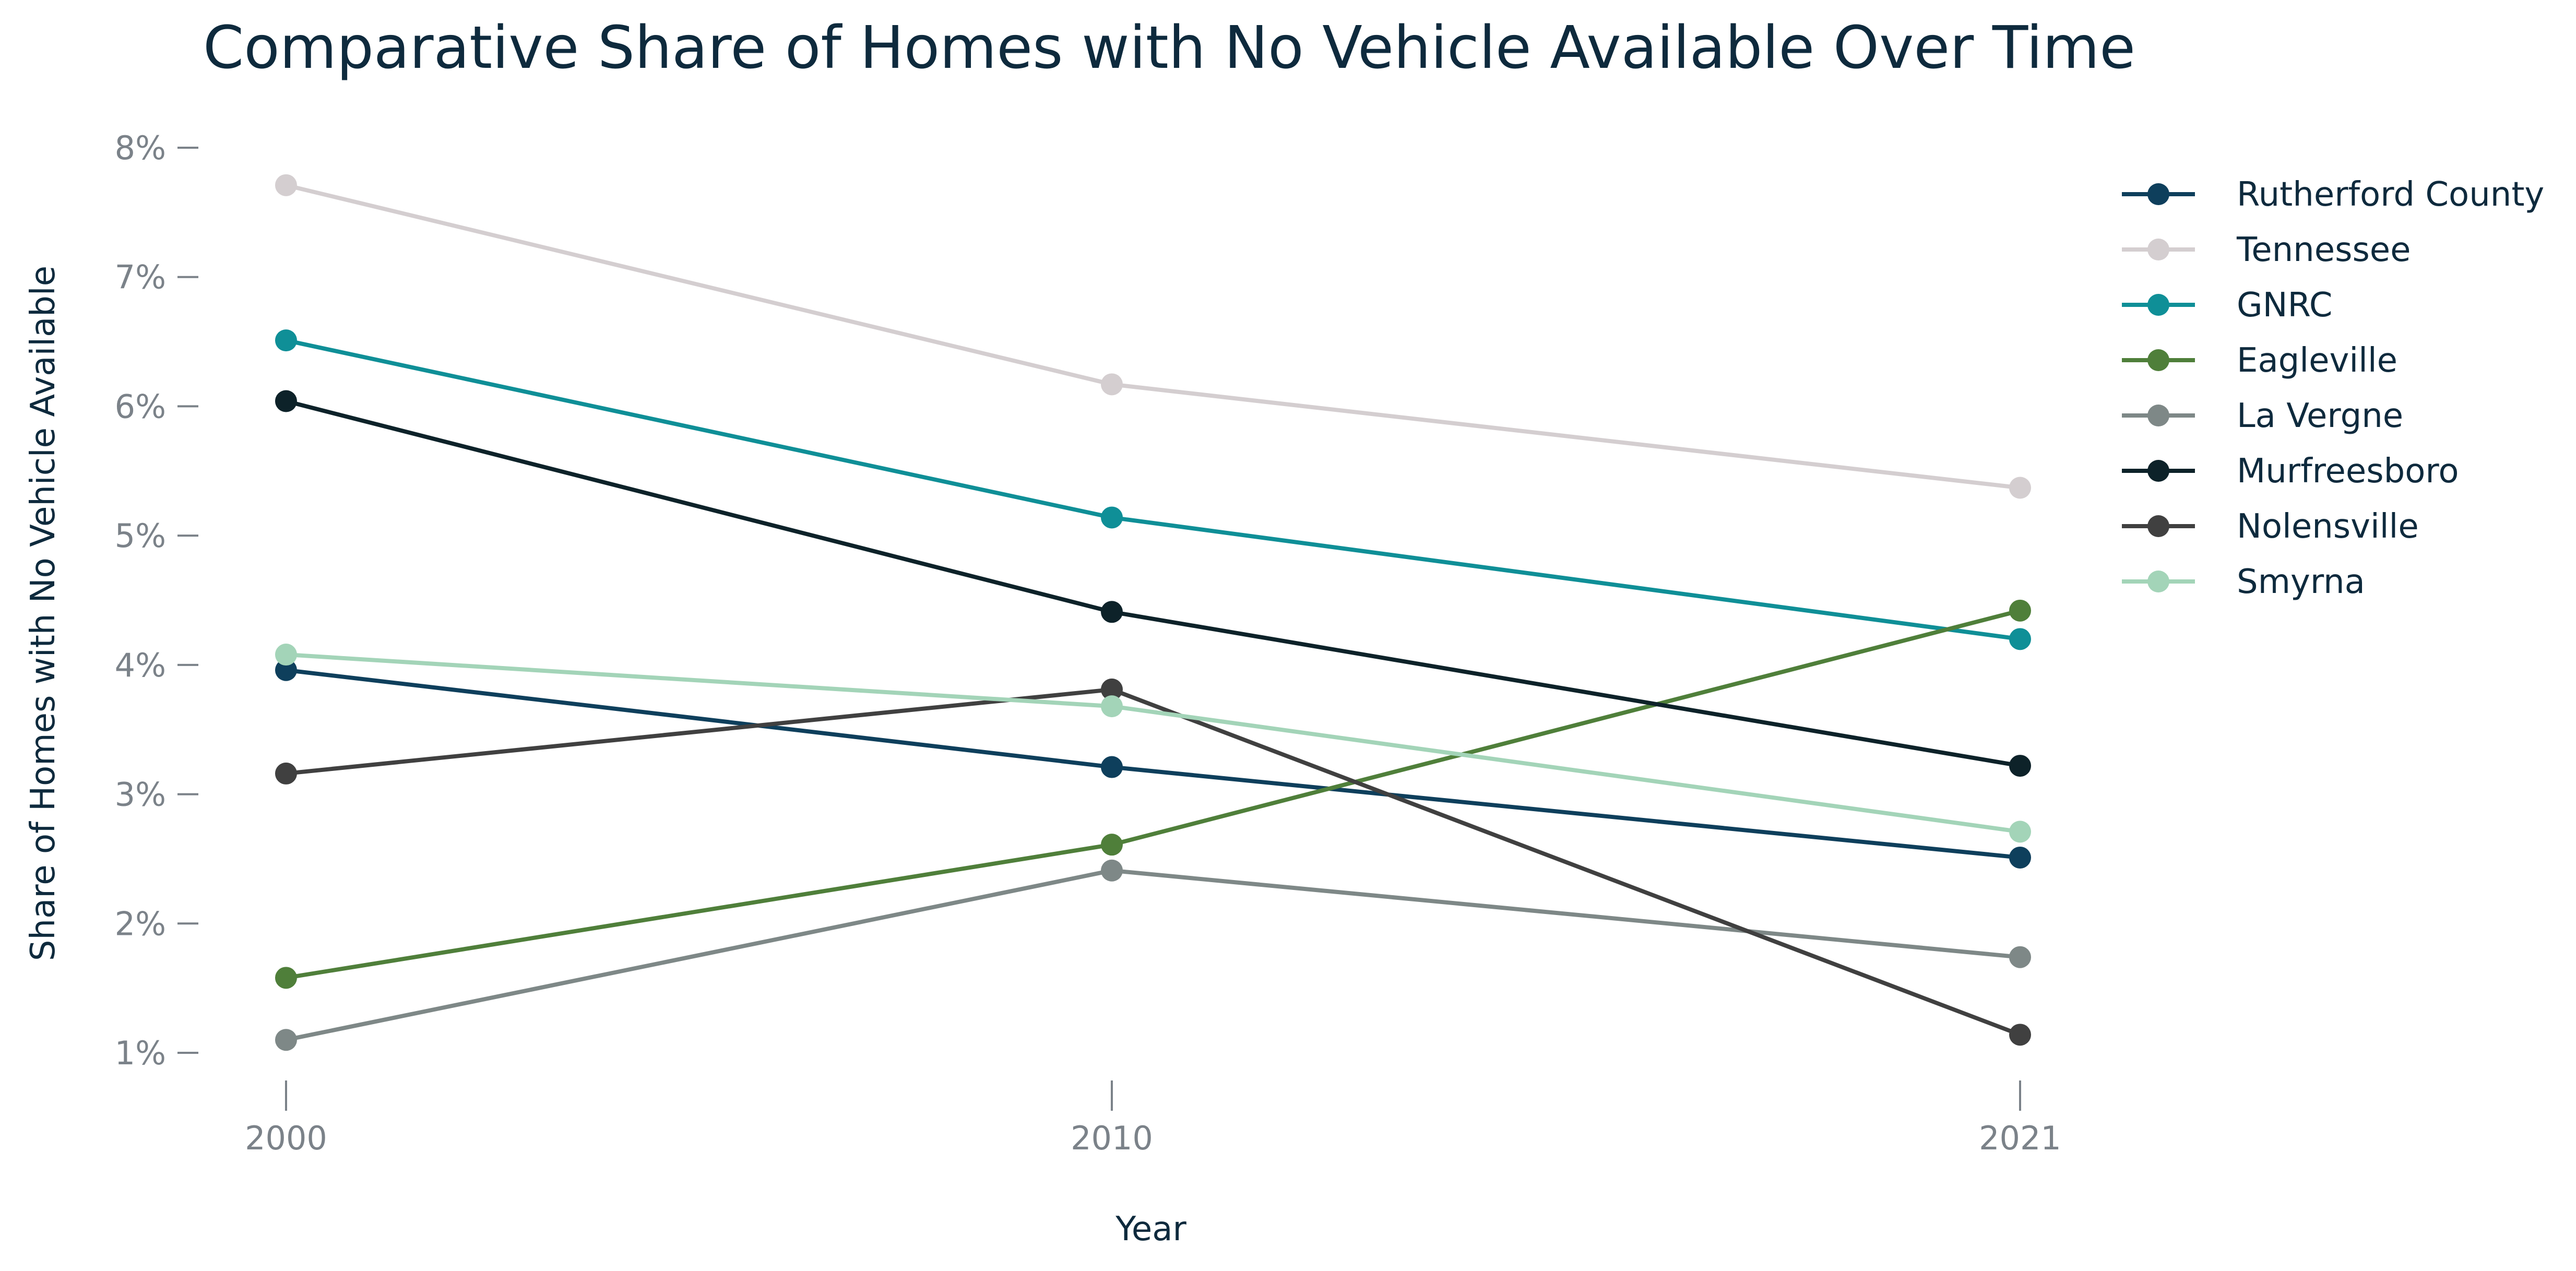  I want to click on legend-label: La Vergne, so click(2320, 416).